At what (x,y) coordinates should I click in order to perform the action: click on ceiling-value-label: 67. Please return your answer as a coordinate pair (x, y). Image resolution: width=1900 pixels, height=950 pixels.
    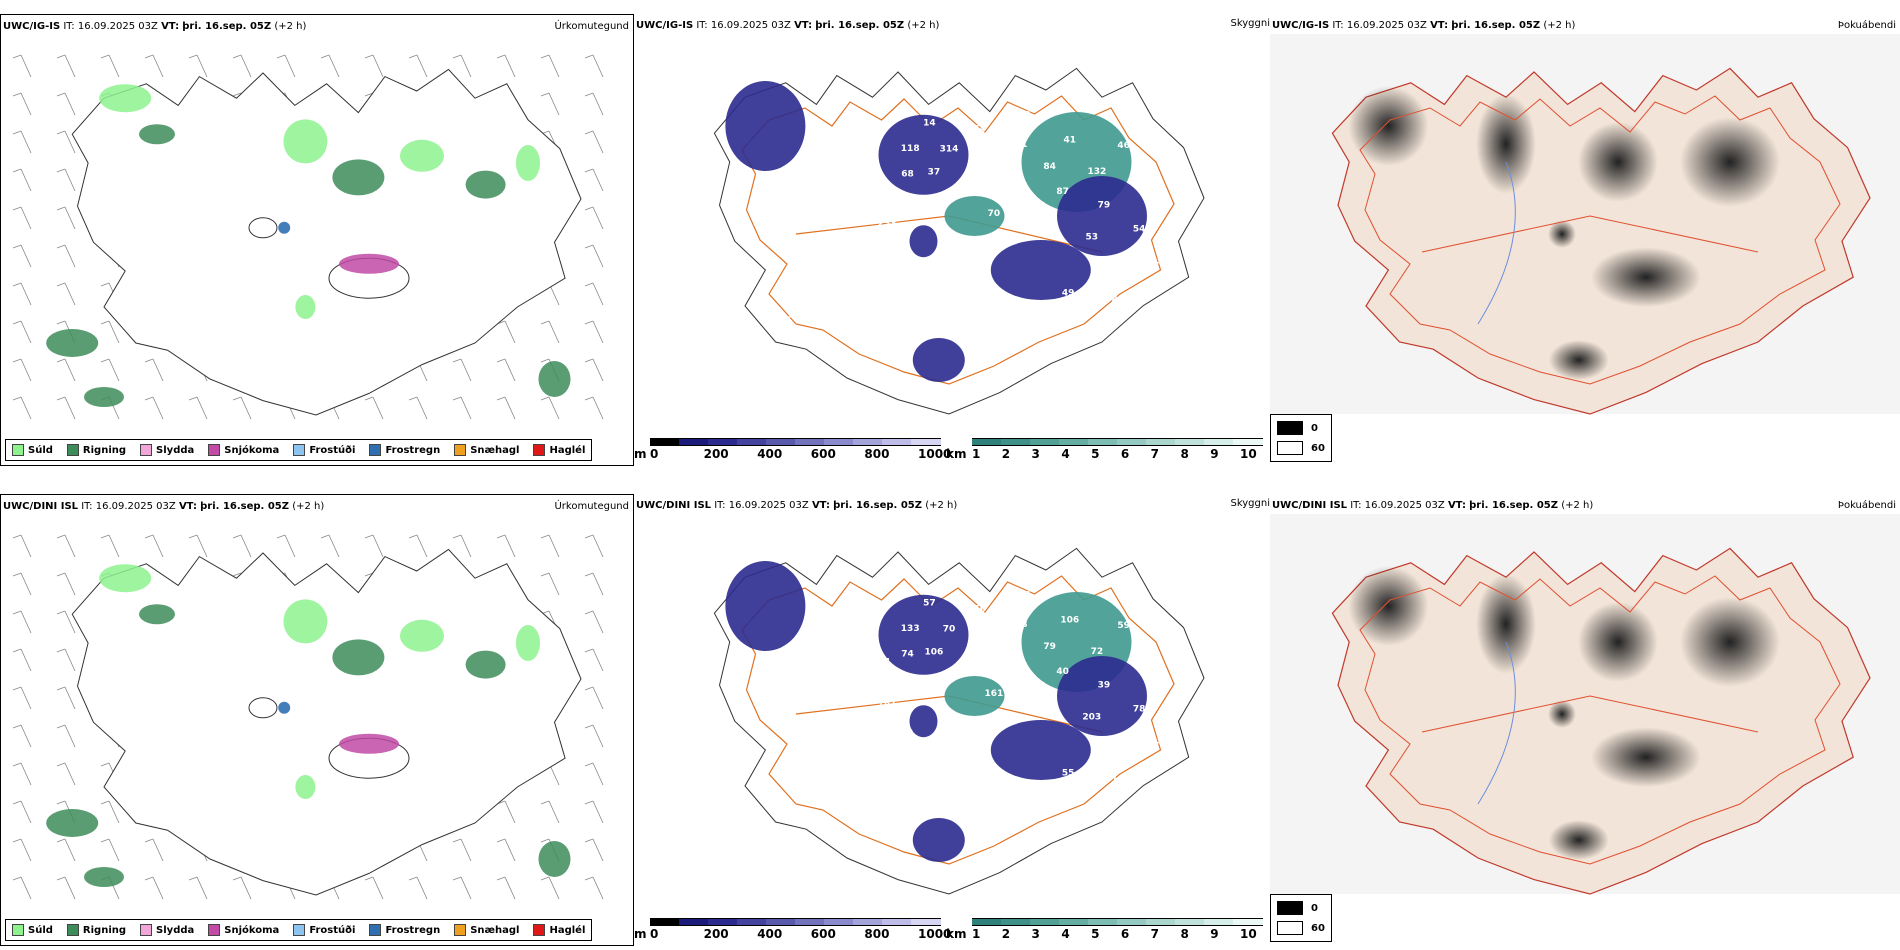
    Looking at the image, I should click on (860, 677).